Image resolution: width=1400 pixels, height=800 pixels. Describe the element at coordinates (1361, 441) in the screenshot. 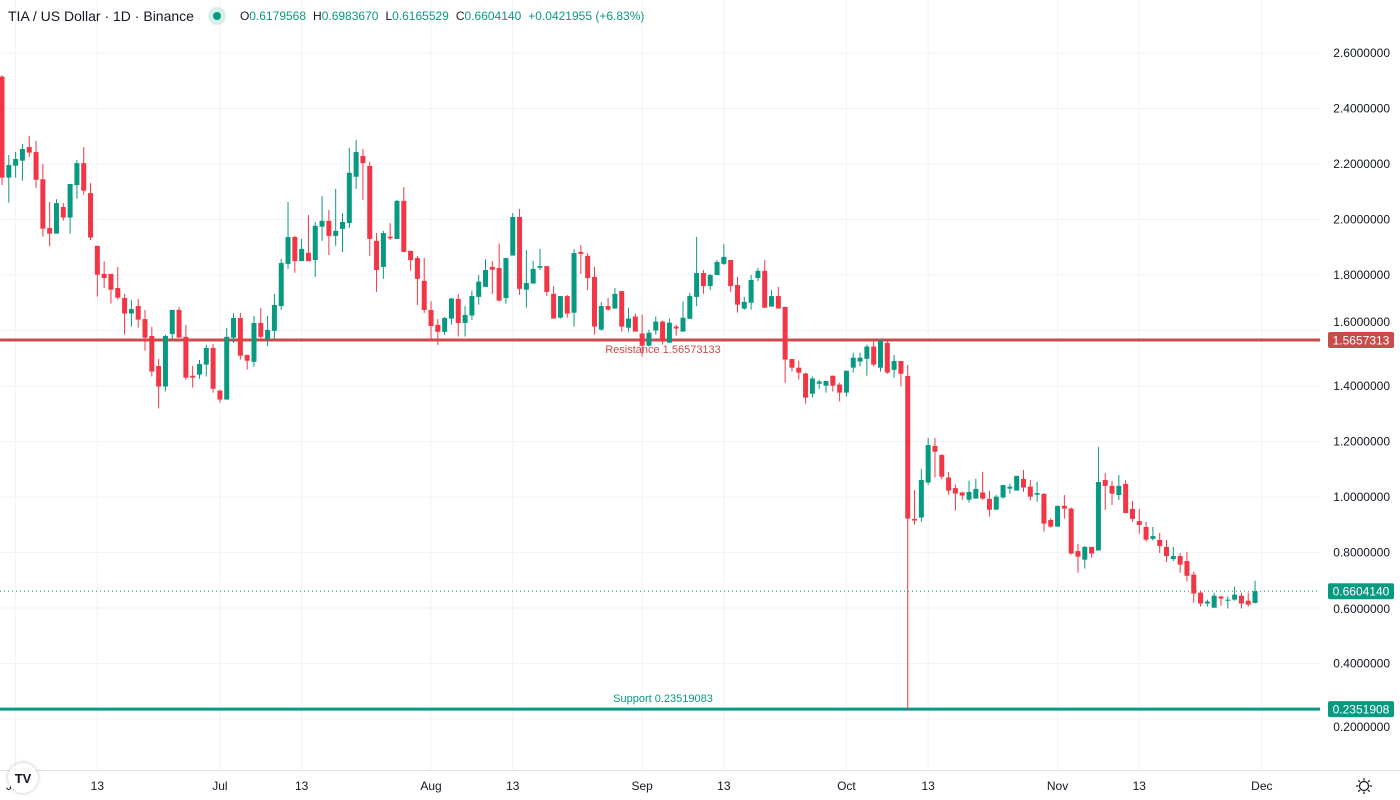

I see `y-tick-label: 1.2000000` at that location.